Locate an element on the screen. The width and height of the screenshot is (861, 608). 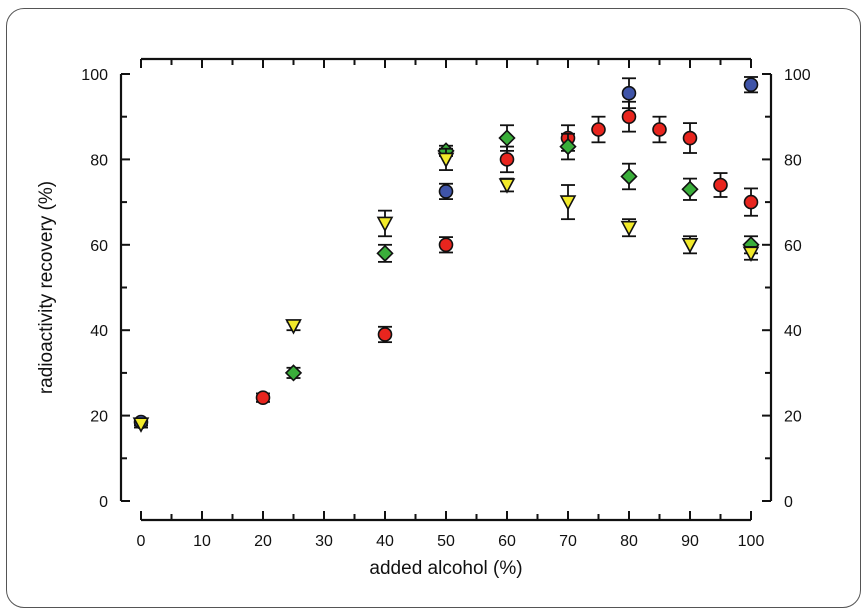
y-right-tick-label: 100 is located at coordinates (797, 75).